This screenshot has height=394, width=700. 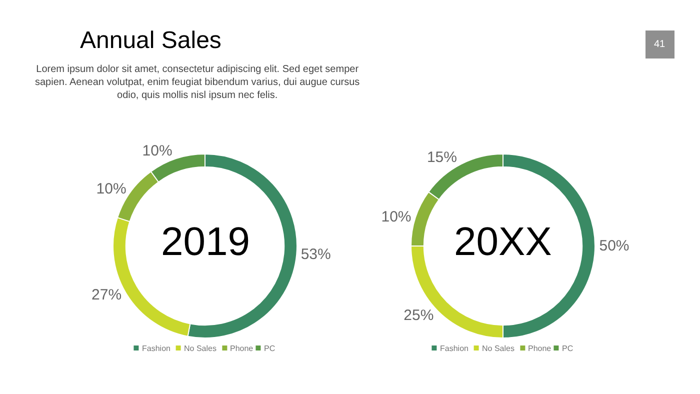 What do you see at coordinates (503, 242) in the screenshot?
I see `text: 20XX` at bounding box center [503, 242].